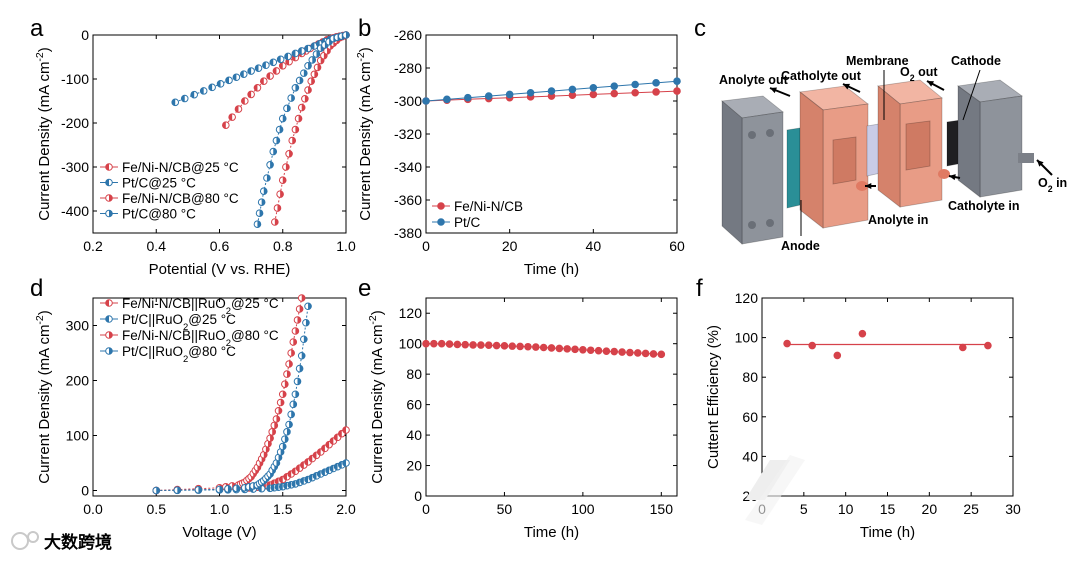 This screenshot has width=1079, height=563. I want to click on x-tick-label: 0.0, so click(93, 509).